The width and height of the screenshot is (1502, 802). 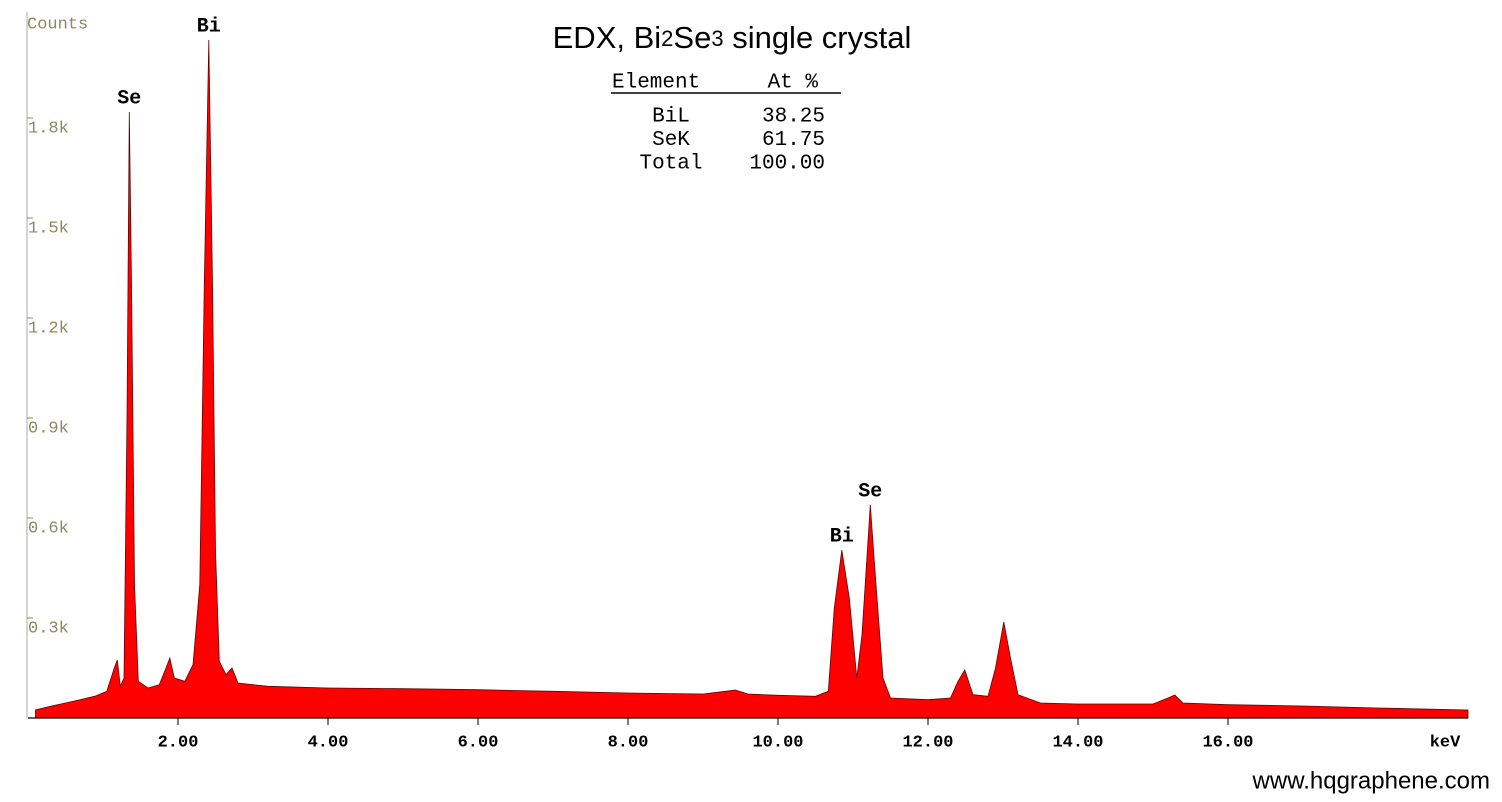 What do you see at coordinates (1077, 742) in the screenshot?
I see `x-tick-label: 14.00` at bounding box center [1077, 742].